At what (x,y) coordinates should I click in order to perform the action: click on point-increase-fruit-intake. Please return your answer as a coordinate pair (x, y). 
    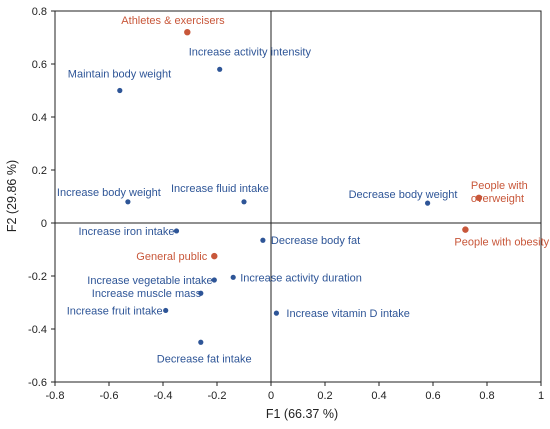
    Looking at the image, I should click on (166, 310).